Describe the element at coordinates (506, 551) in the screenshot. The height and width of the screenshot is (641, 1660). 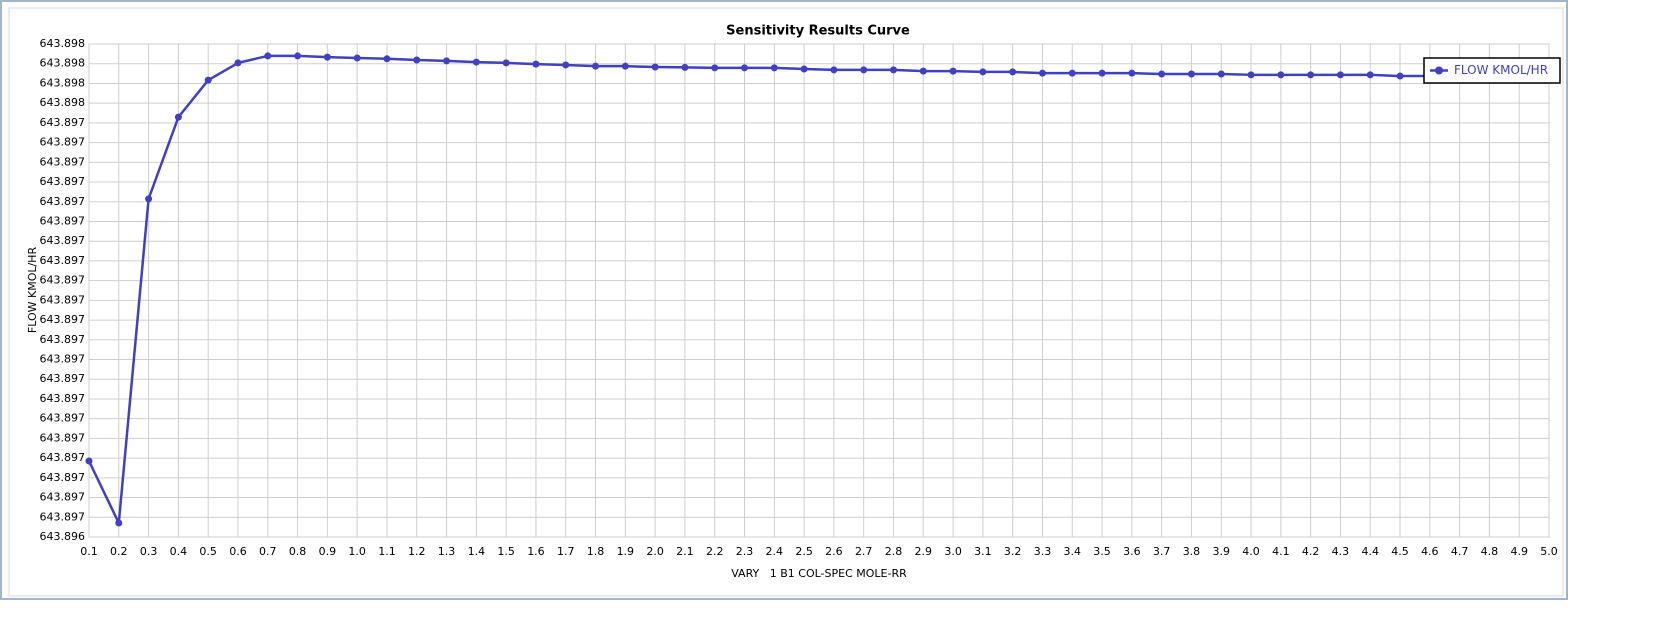
I see `x-tick-label: 1.5` at that location.